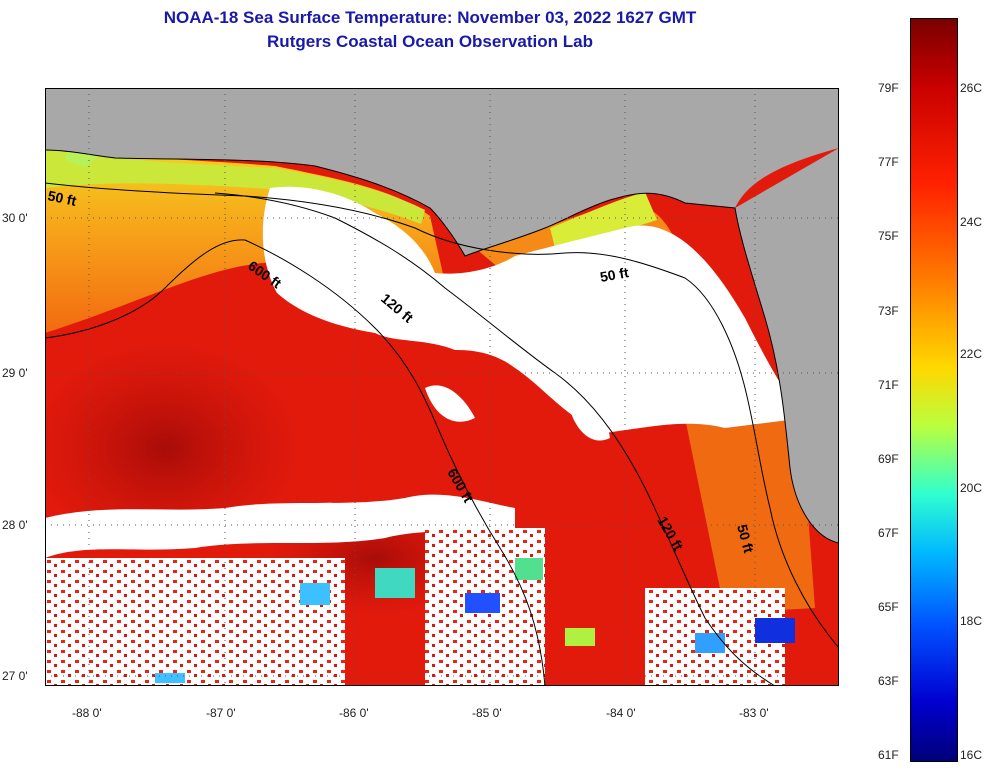 This screenshot has height=770, width=992. I want to click on lon-tick: -88 0', so click(87, 713).